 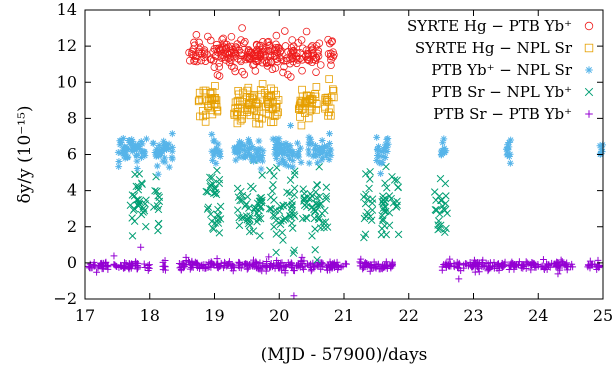 What do you see at coordinates (72, 262) in the screenshot?
I see `y-tick-label: 0` at bounding box center [72, 262].